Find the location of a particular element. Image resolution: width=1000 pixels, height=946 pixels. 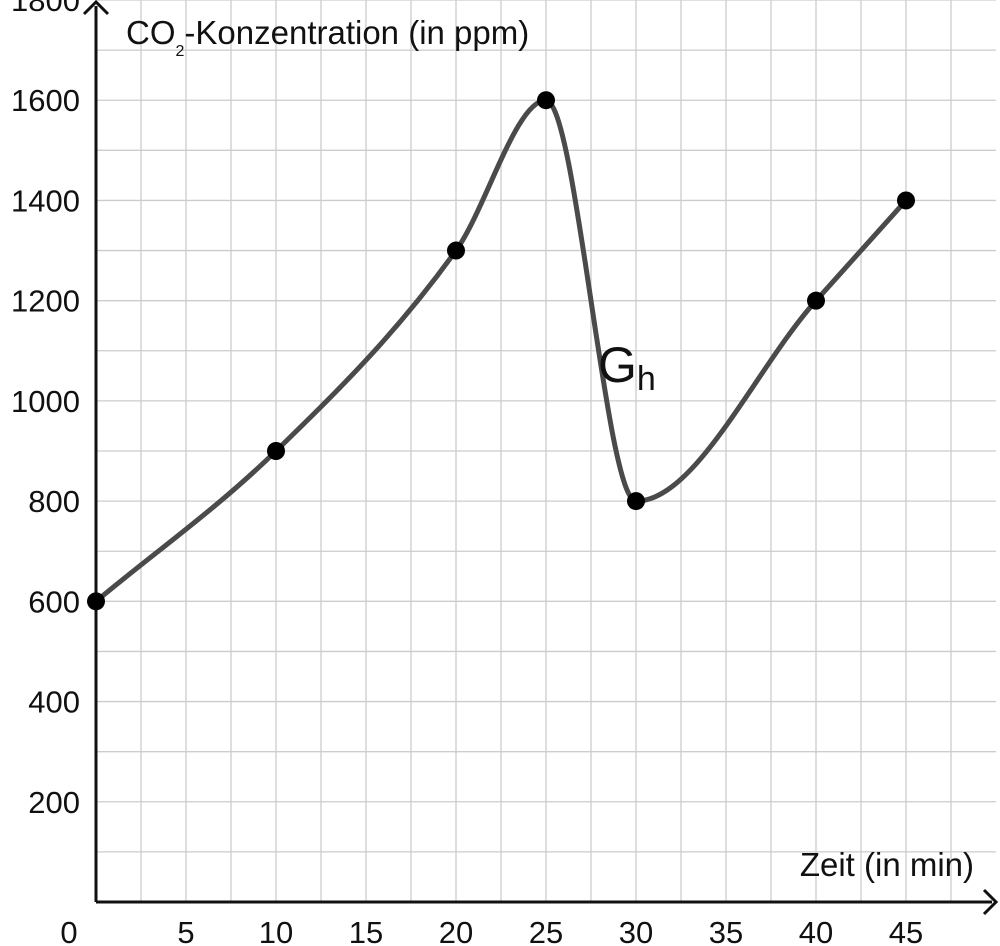

y-axis-title: CO2-Konzentration (in ppm) is located at coordinates (327, 37).